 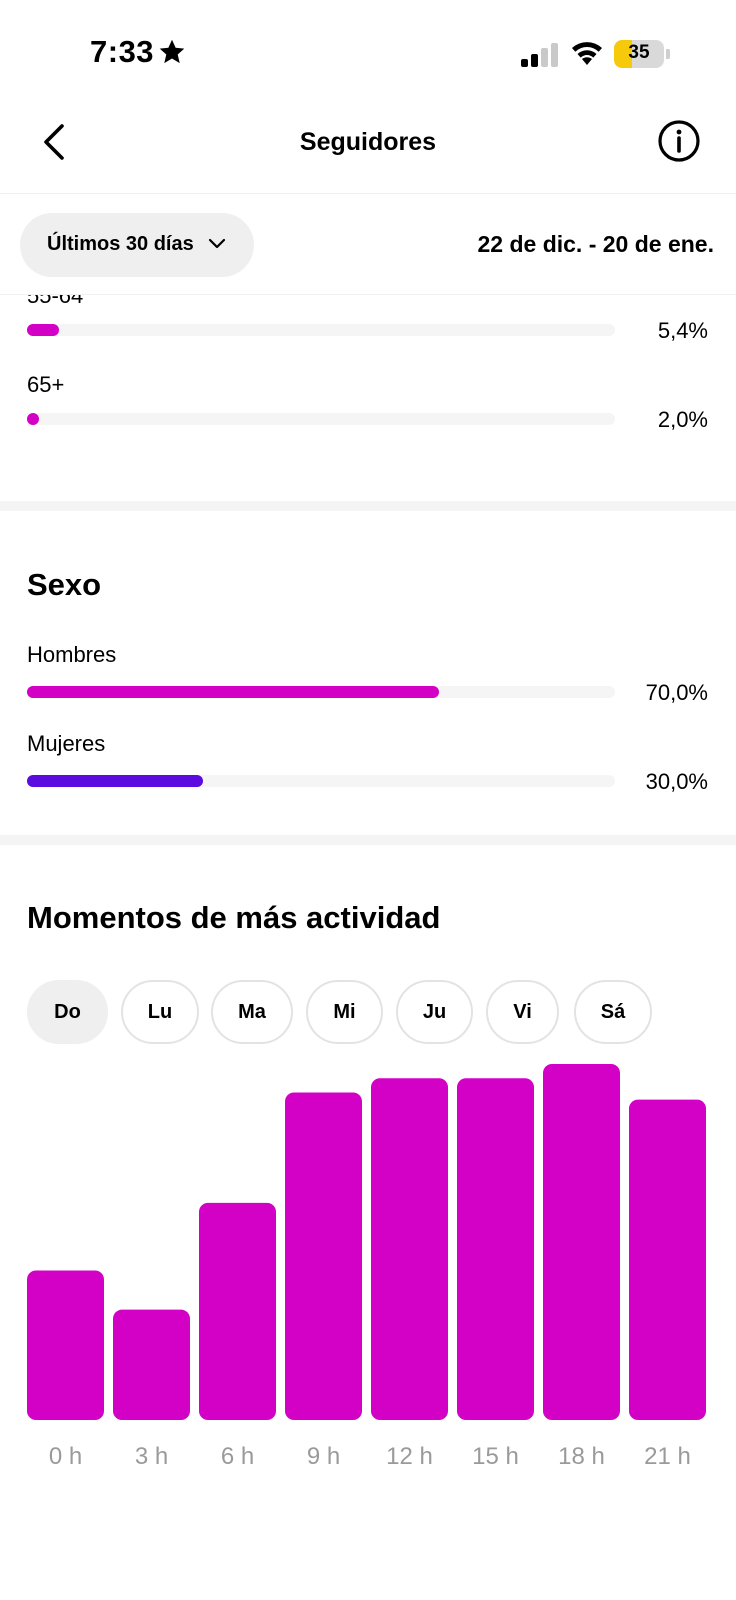 What do you see at coordinates (234, 917) in the screenshot?
I see `activity-section-title: Momentos de más actividad` at bounding box center [234, 917].